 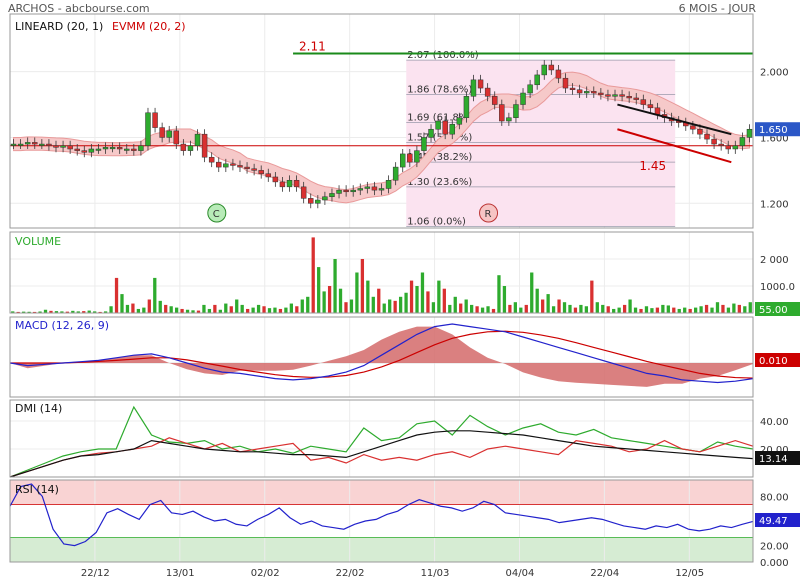 I want to click on price-legend-evmm: EVMM (20, 2), so click(x=149, y=26).